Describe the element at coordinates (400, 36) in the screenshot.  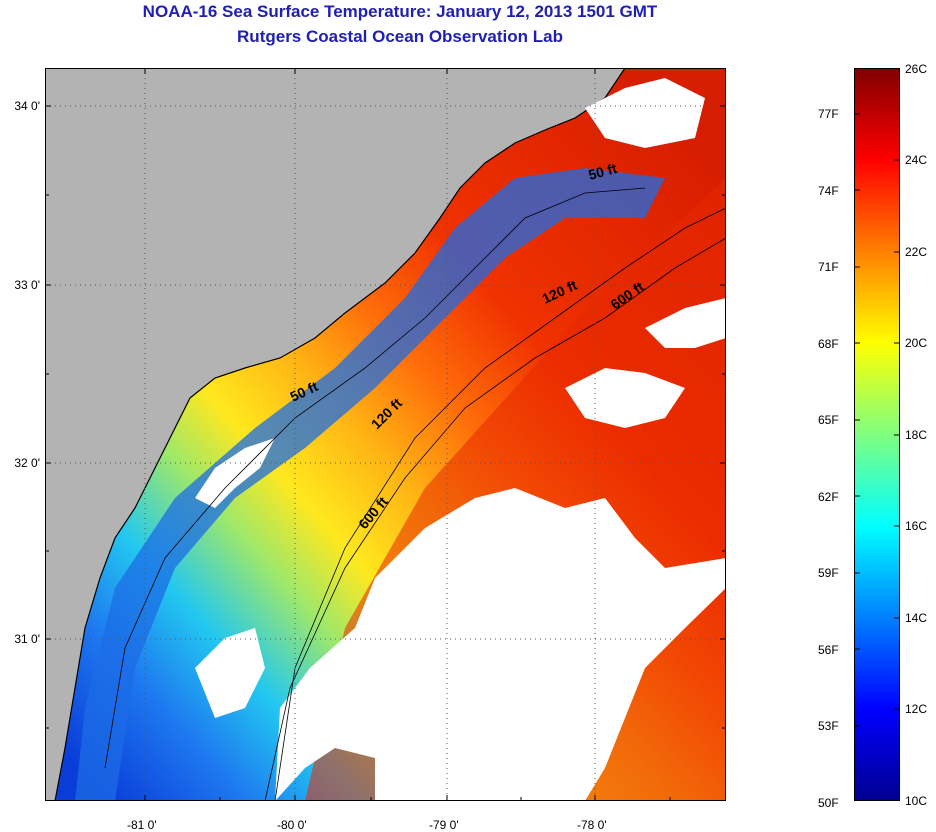
I see `map-subtitle: Rutgers Coastal Ocean Observation Lab` at that location.